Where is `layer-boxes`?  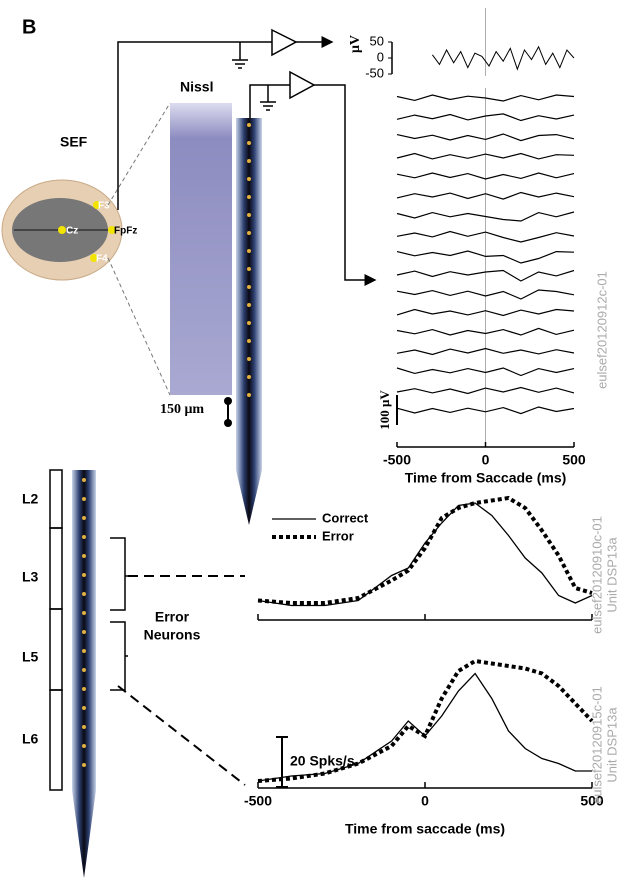
layer-boxes is located at coordinates (88, 630).